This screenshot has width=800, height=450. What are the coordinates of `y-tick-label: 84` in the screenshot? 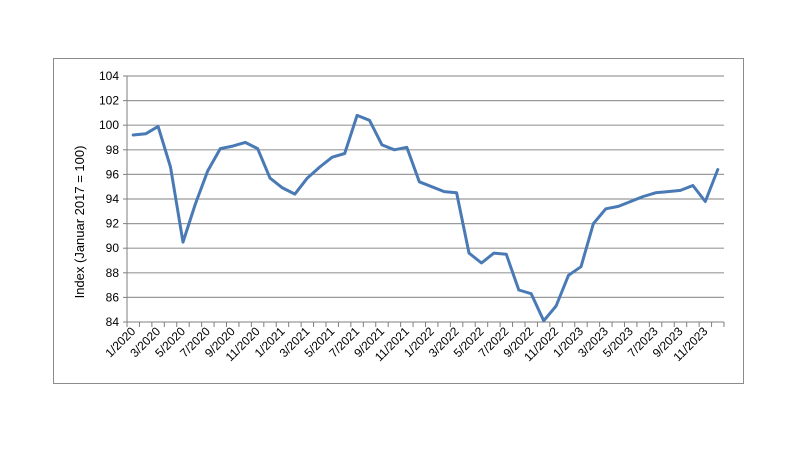 It's located at (113, 322).